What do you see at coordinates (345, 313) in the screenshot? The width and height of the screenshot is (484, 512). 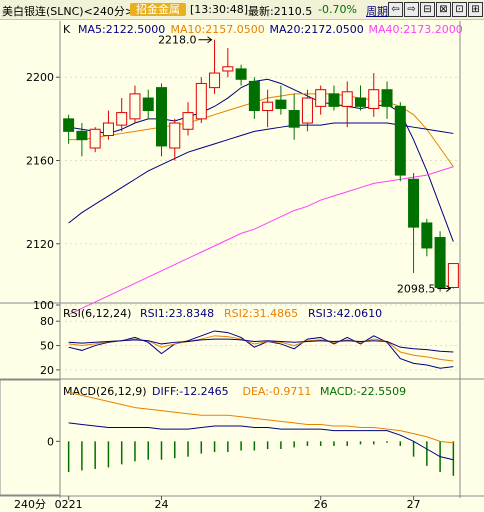 I see `rsi-legend-item: RSI3:42.0610` at bounding box center [345, 313].